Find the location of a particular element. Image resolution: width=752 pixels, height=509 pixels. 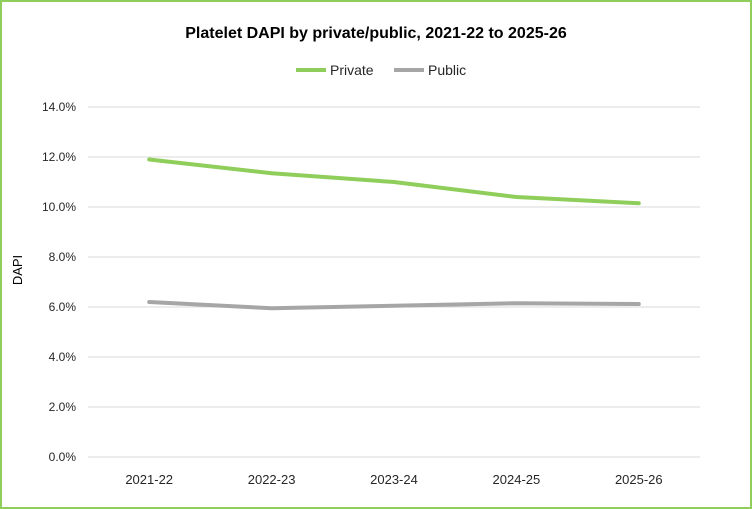

x-tick-label: 2023-24 is located at coordinates (394, 479).